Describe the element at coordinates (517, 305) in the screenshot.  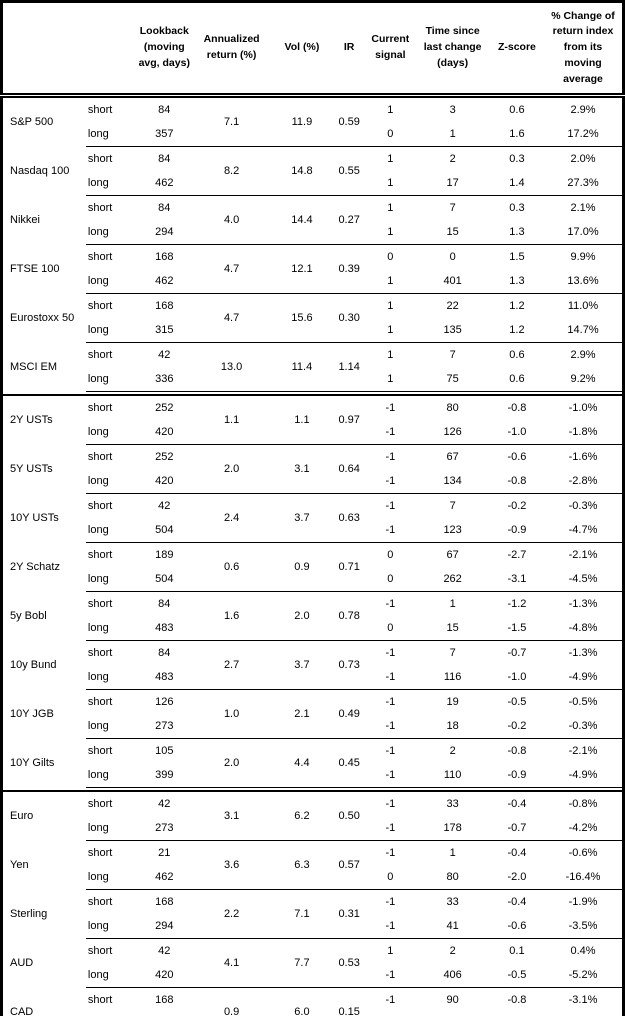
I see `z-score-short-value: 1.2` at that location.